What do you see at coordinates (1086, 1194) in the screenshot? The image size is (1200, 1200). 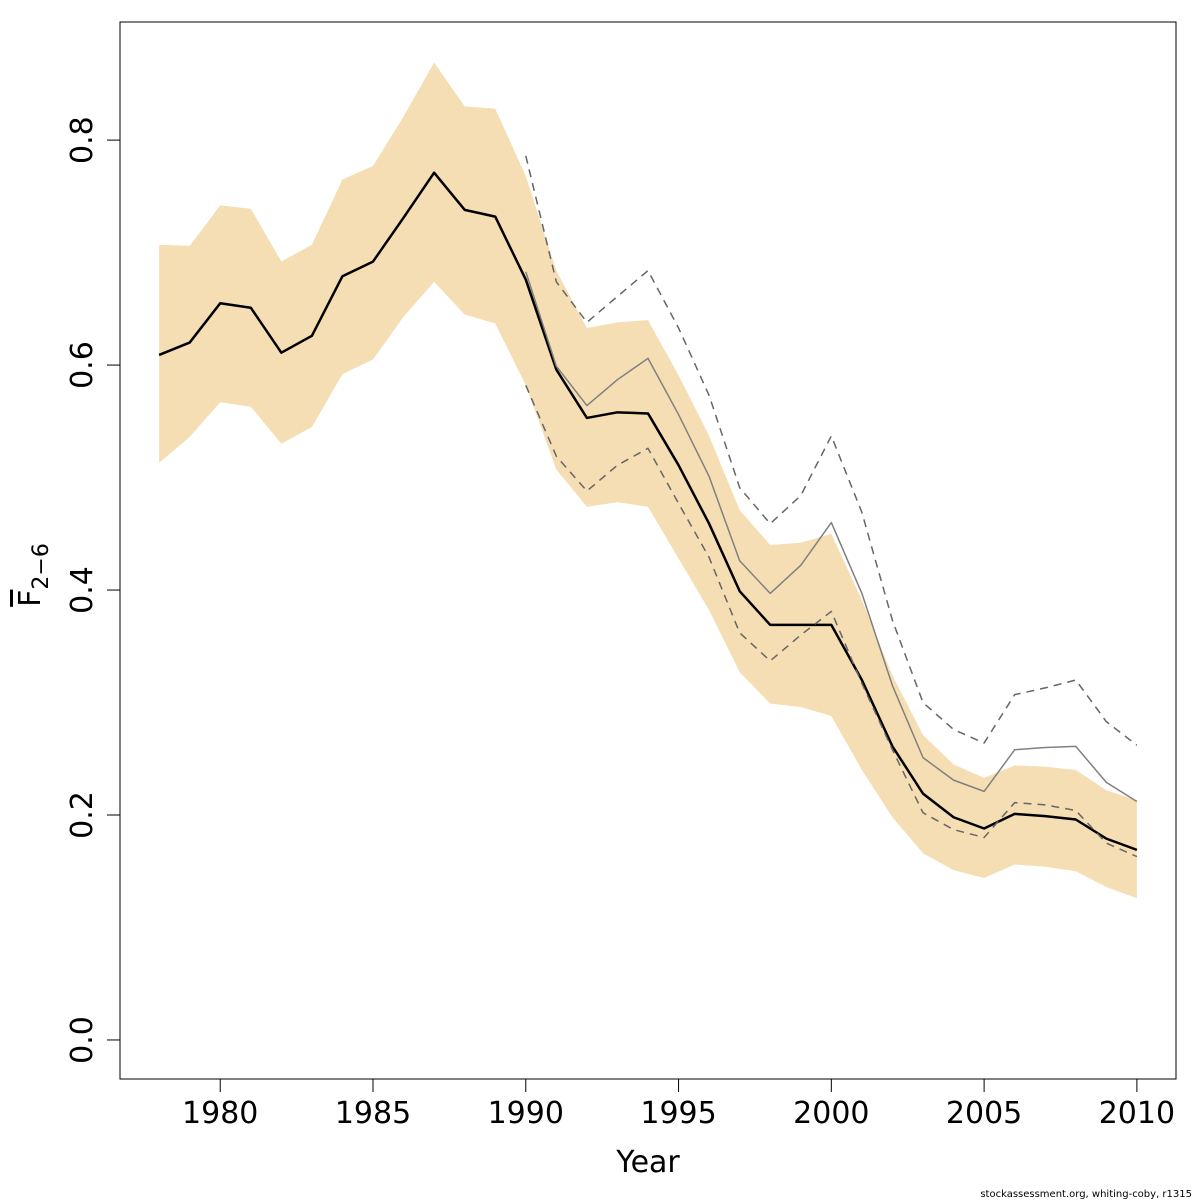 I see `footer: stockassessment.org, whiting-coby, r1315` at bounding box center [1086, 1194].